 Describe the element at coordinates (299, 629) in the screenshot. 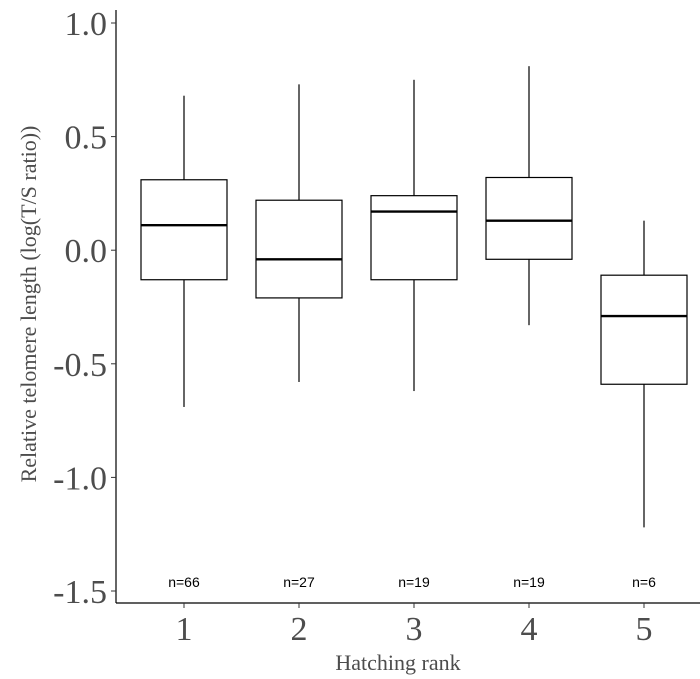

I see `x-tick-label: 2` at that location.